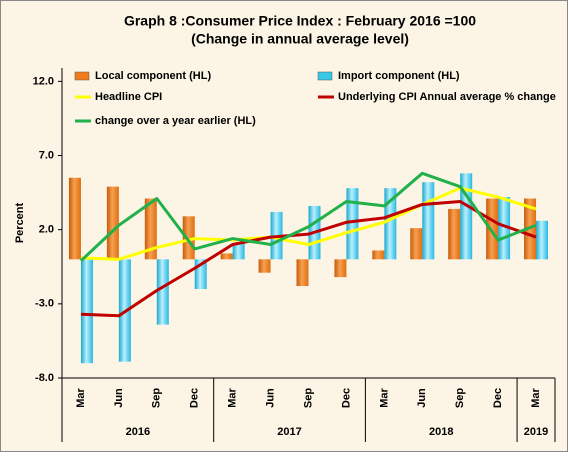  What do you see at coordinates (20, 222) in the screenshot?
I see `y-axis-label: Percent` at bounding box center [20, 222].